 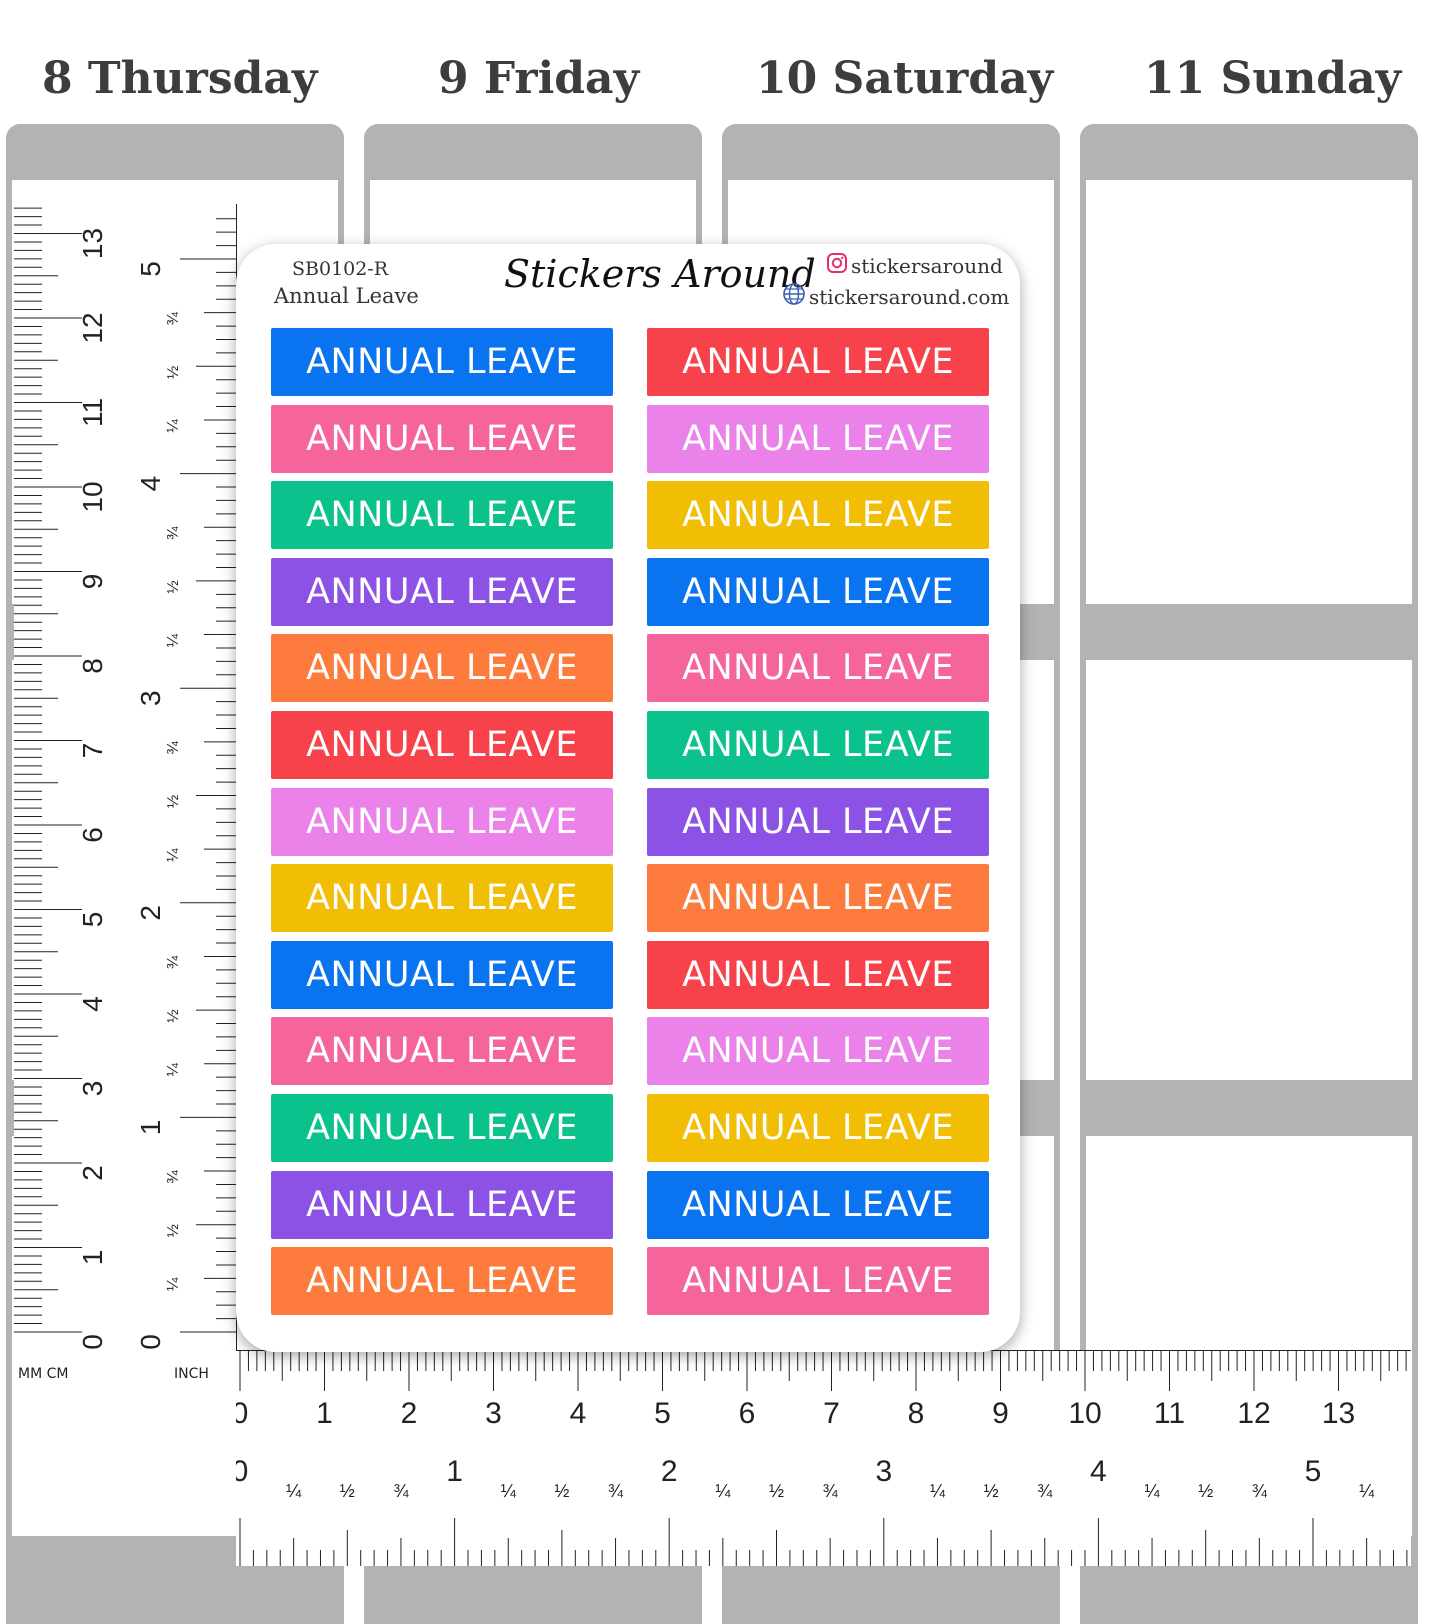 What do you see at coordinates (905, 78) in the screenshot?
I see `day-header-saturday: 10 Saturday` at bounding box center [905, 78].